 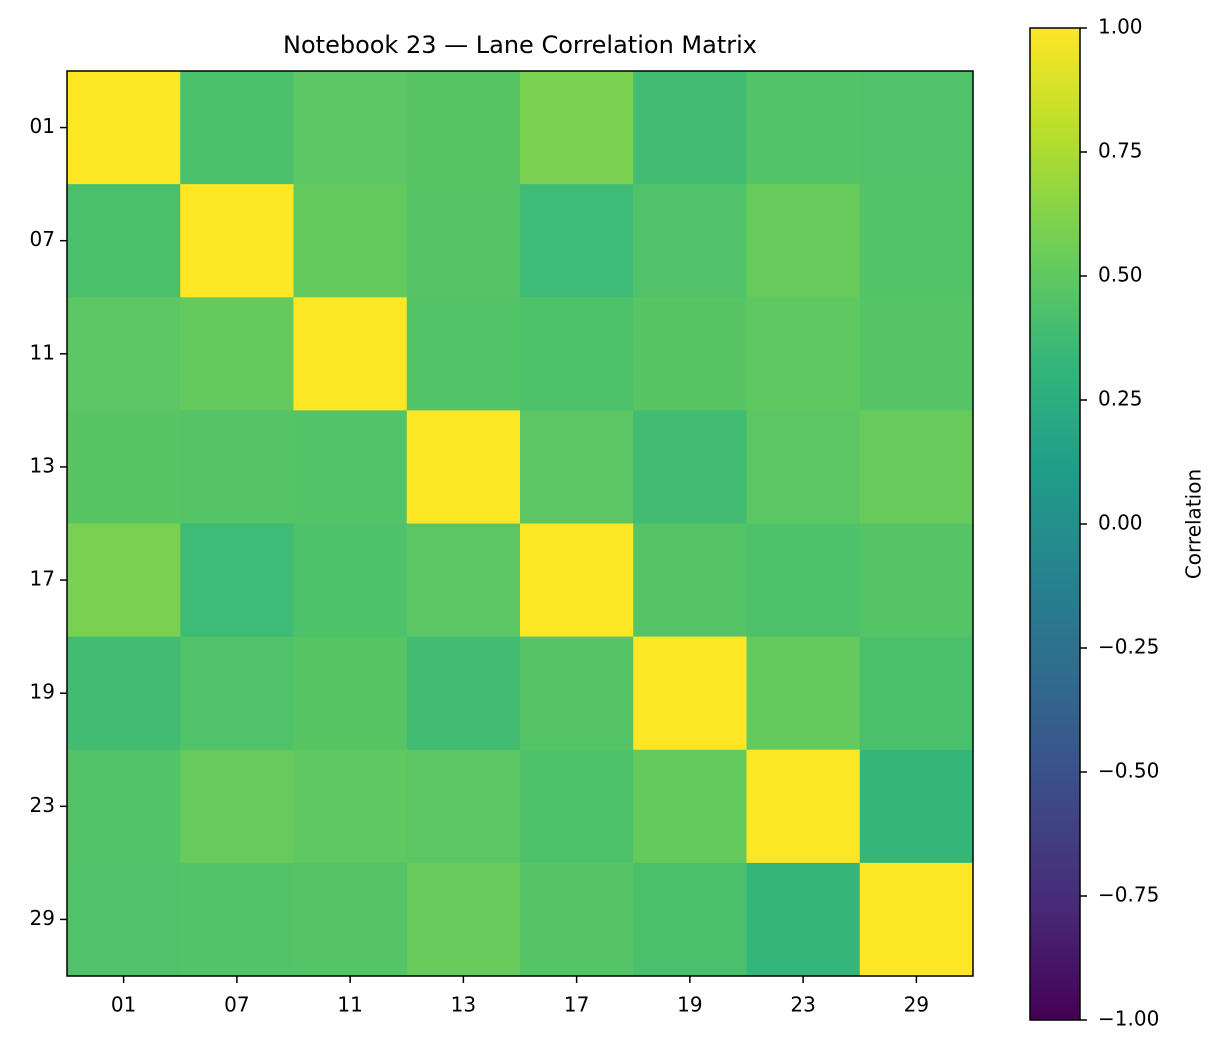 I want to click on colorbar-tick-label: 0.00, so click(x=1120, y=523).